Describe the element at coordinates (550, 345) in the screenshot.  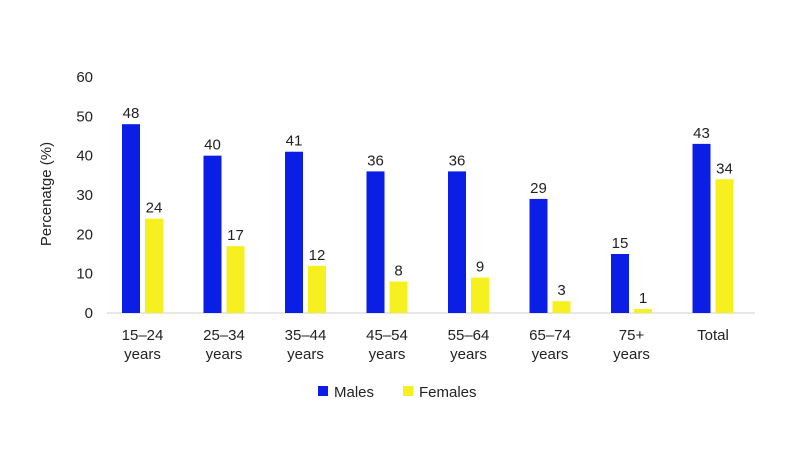
I see `x-tick-label: 65–74 years` at that location.